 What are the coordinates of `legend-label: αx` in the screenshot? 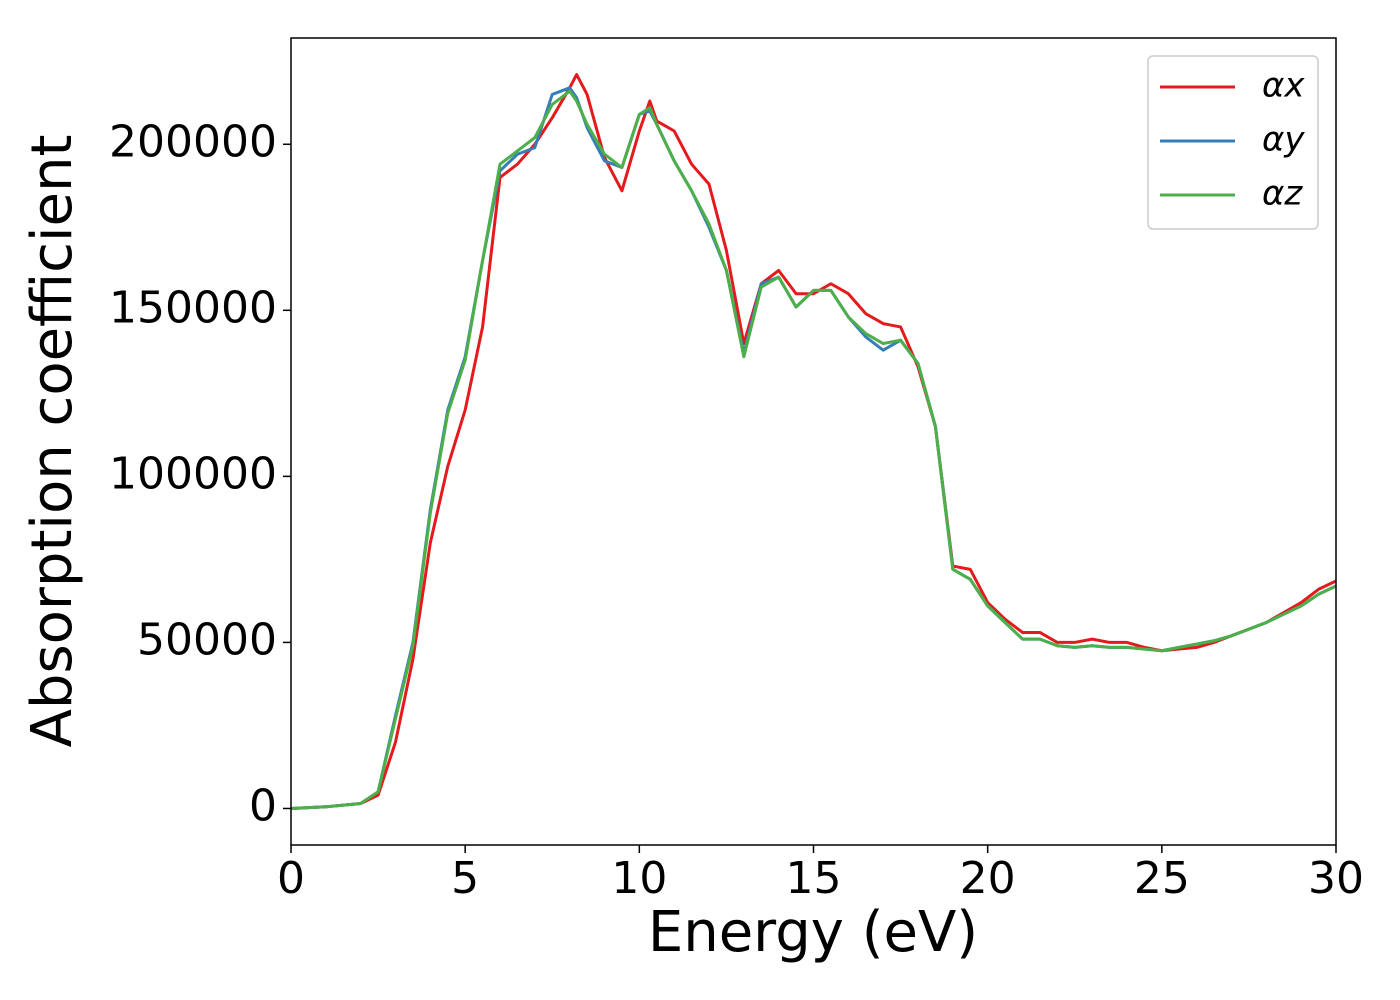 It's located at (1283, 86).